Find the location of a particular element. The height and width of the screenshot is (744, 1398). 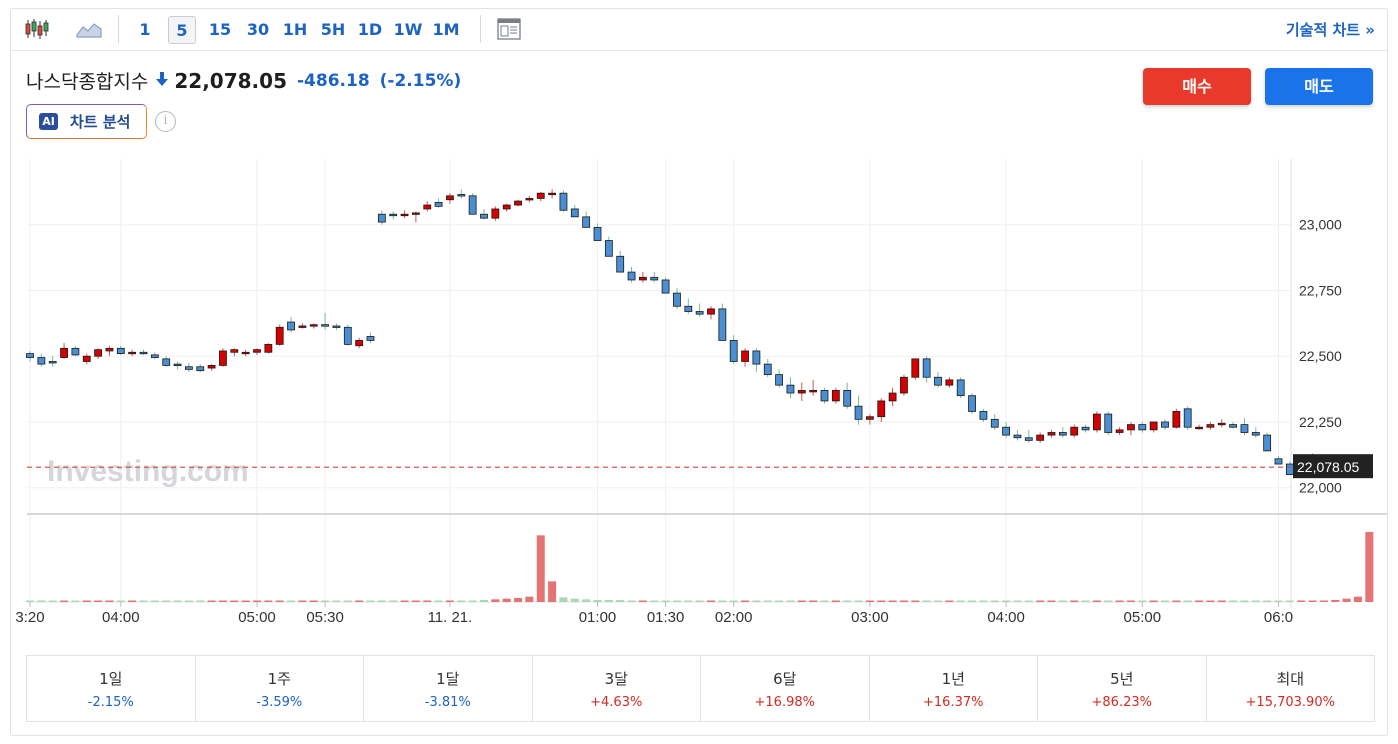

y-tick-label: 22,000 is located at coordinates (1320, 488).